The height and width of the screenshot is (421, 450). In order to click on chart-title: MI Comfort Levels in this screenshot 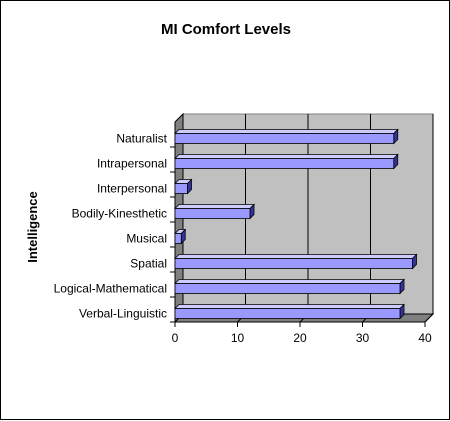, I will do `click(226, 29)`.